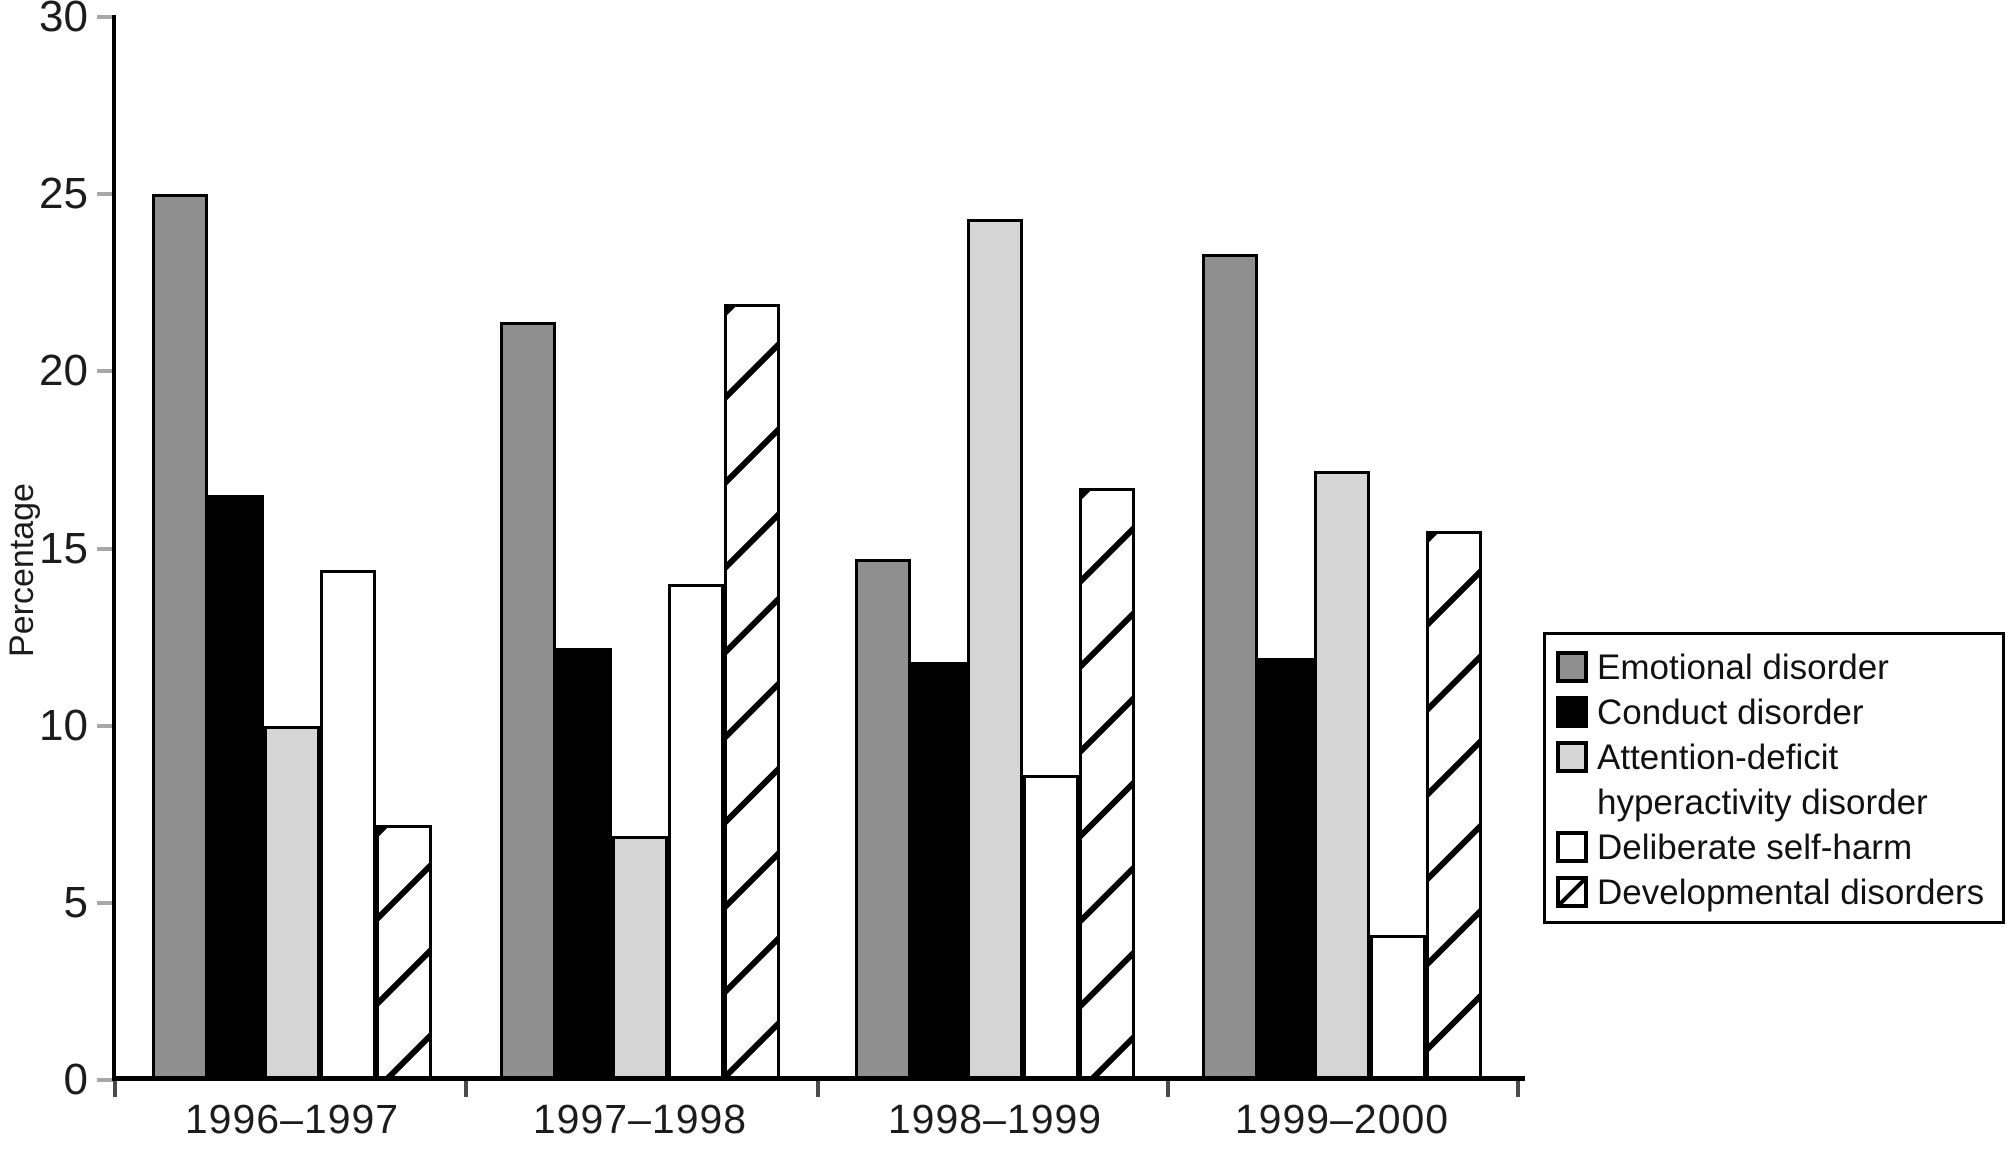  Describe the element at coordinates (1286, 869) in the screenshot. I see `bar-conduct-disorder-group4` at that location.